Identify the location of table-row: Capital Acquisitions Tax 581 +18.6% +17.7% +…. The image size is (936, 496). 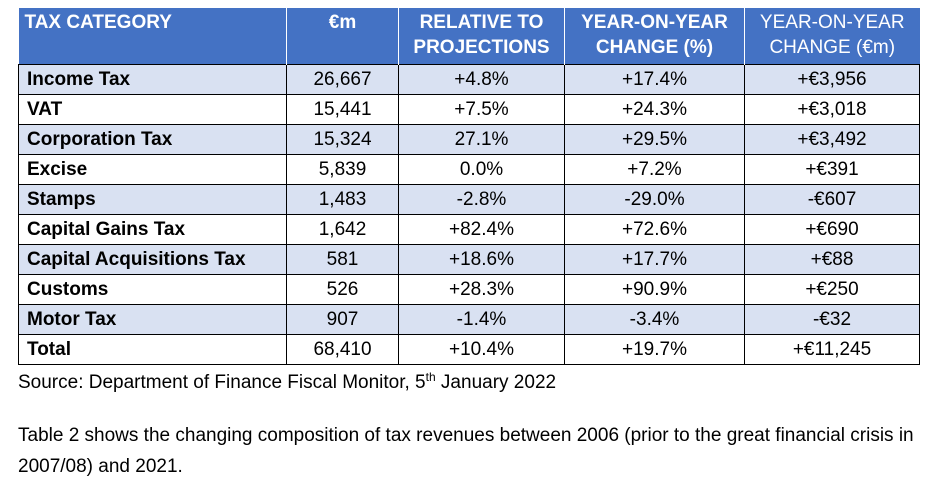
(469, 259).